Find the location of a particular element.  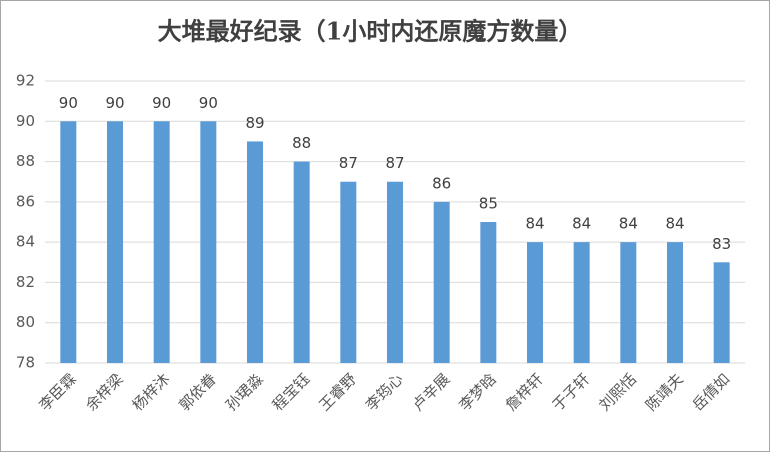

value-label: 89 is located at coordinates (254, 123).